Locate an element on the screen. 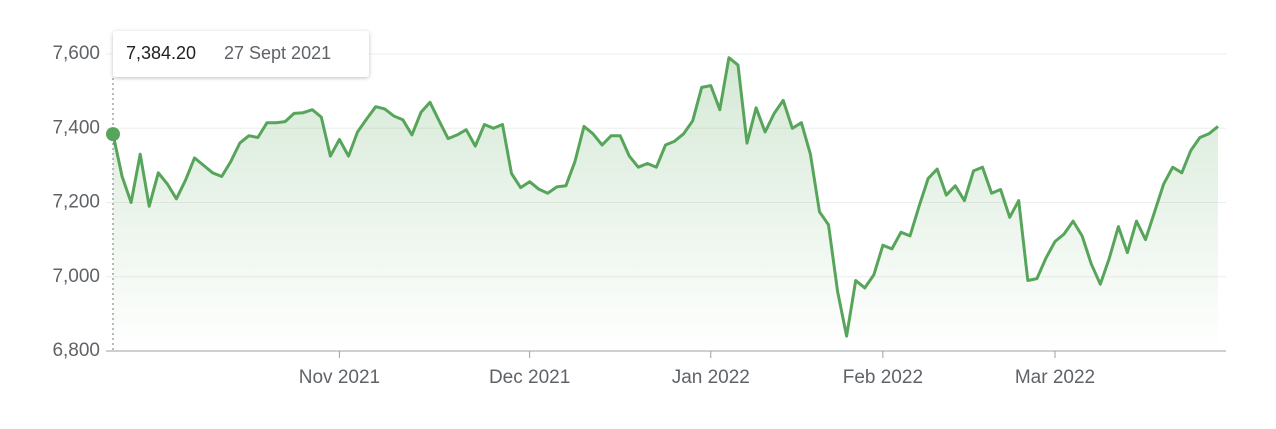 The image size is (1276, 429). y-tick-label: 7,600 is located at coordinates (76, 53).